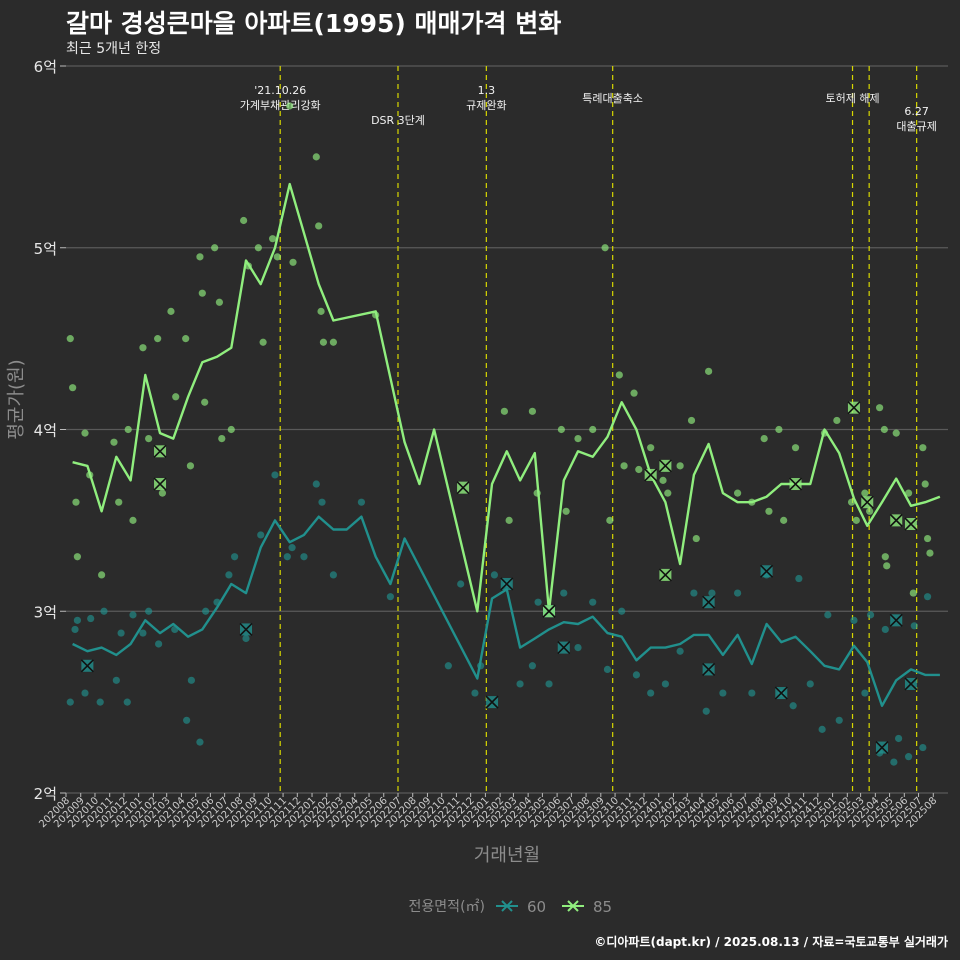  Describe the element at coordinates (45, 612) in the screenshot. I see `y-tick-label: 3억` at that location.